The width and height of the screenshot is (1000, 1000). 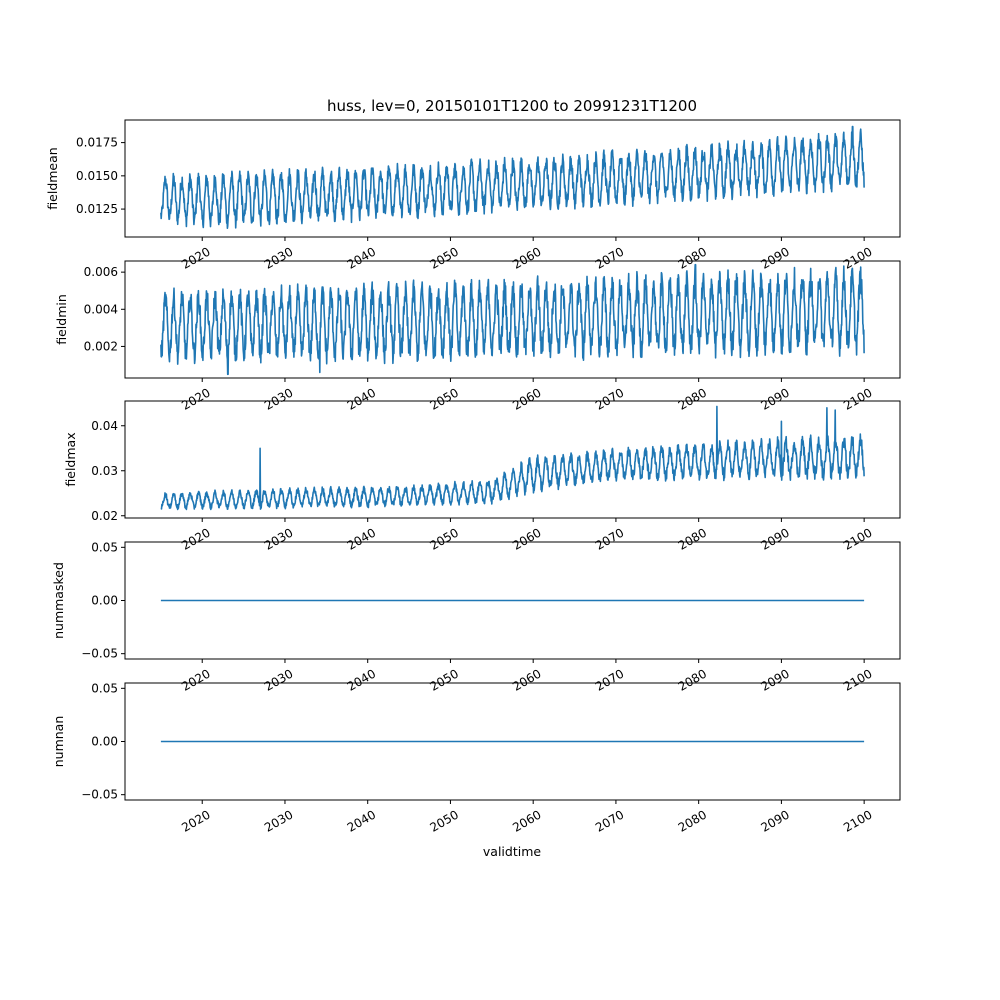 I want to click on series-line-fieldmax, so click(x=512, y=458).